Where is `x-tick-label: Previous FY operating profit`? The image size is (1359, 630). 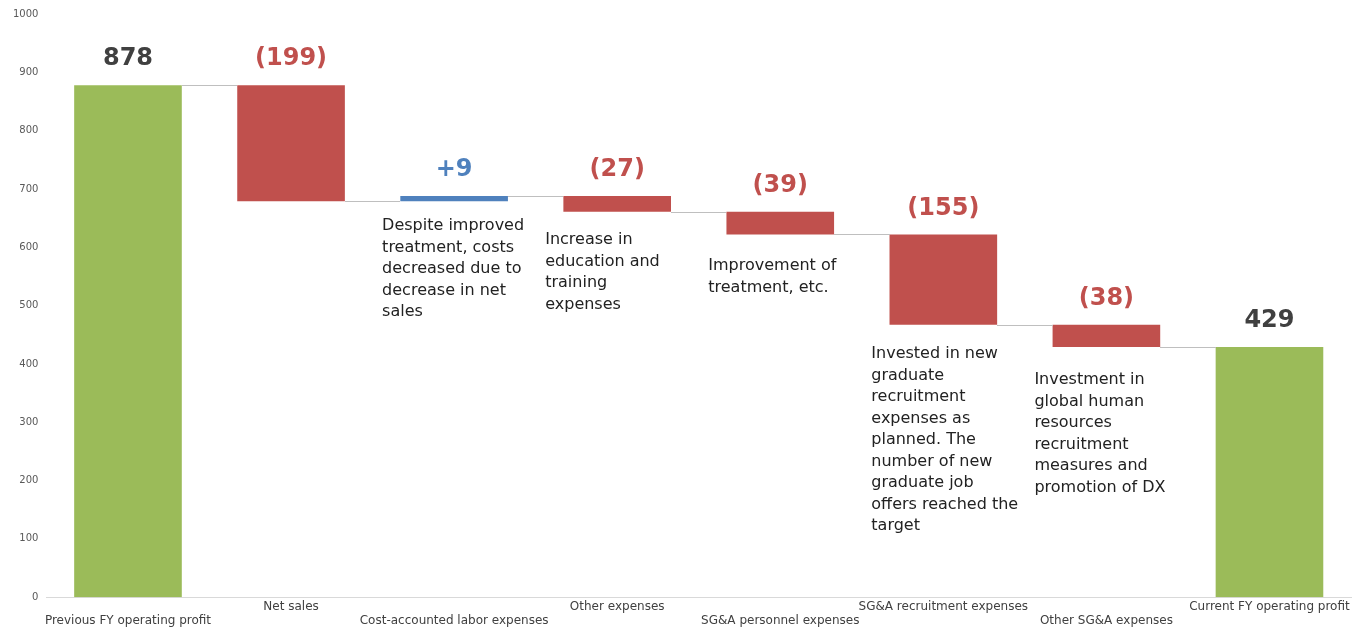 x-tick-label: Previous FY operating profit is located at coordinates (128, 619).